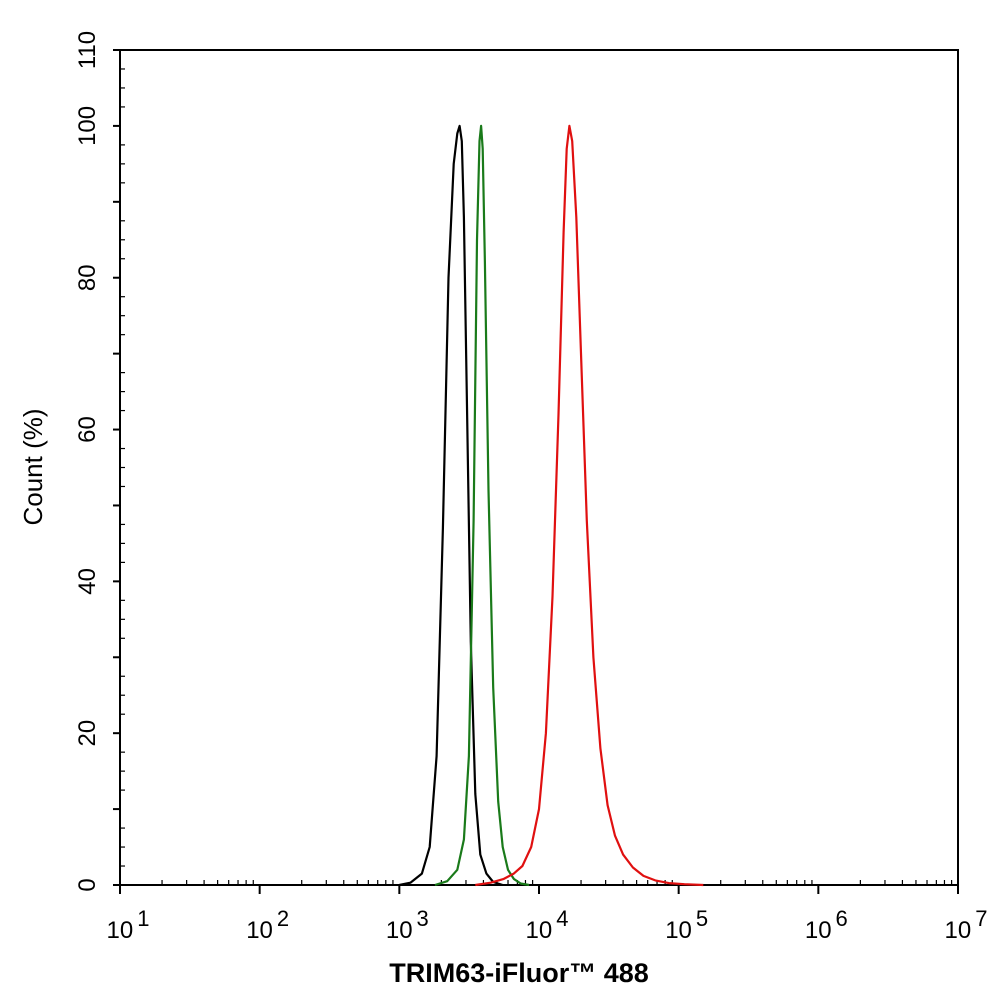 The height and width of the screenshot is (1002, 994). I want to click on y-tick-label: 20, so click(87, 733).